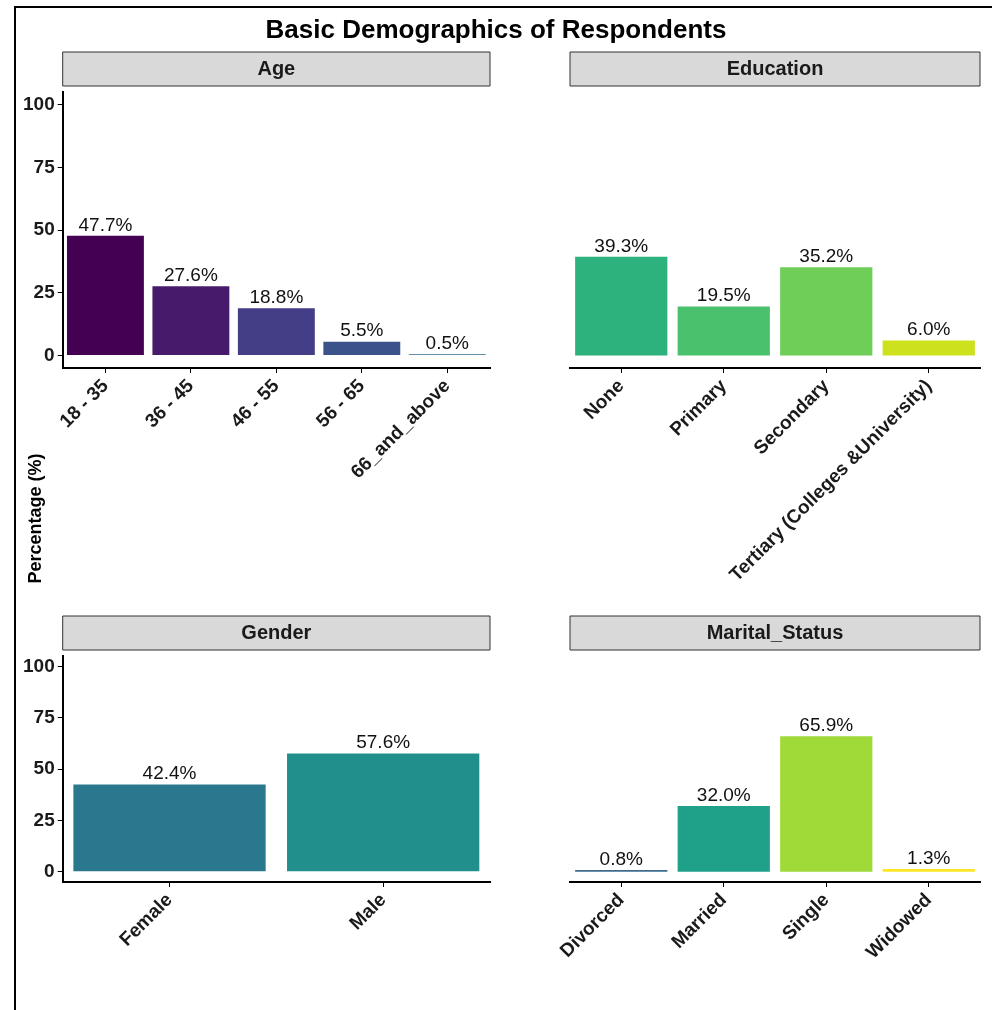 This screenshot has height=1010, width=992. What do you see at coordinates (169, 403) in the screenshot?
I see `x-tick-label: 36 - 45` at bounding box center [169, 403].